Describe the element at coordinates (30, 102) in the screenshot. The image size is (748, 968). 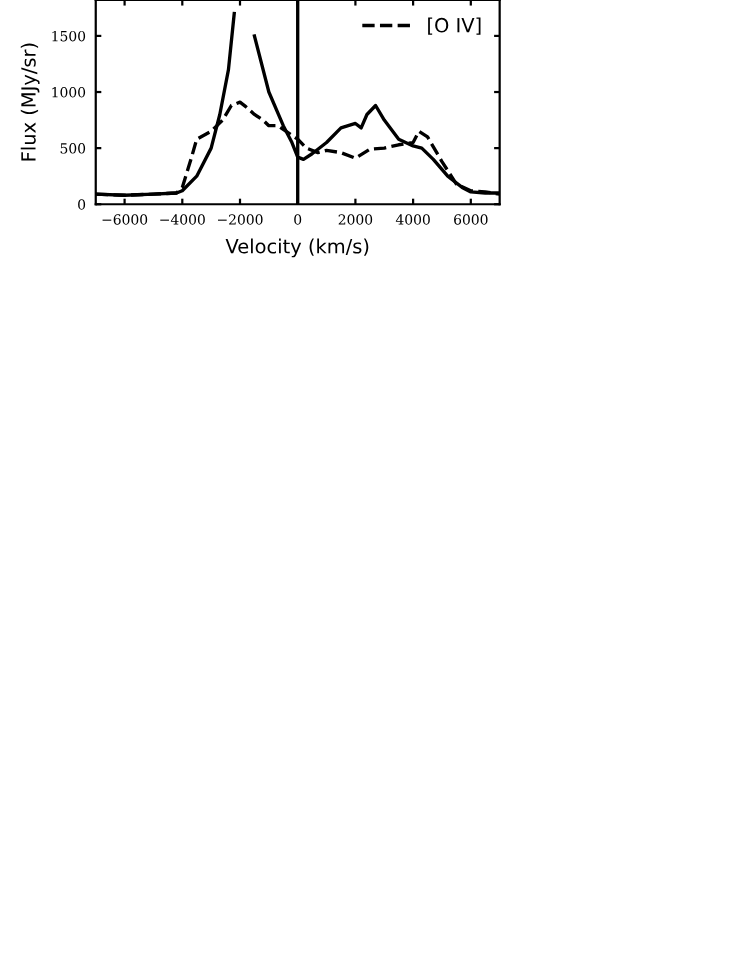
I see `y-axis-title: Flux (MJy/sr)` at that location.